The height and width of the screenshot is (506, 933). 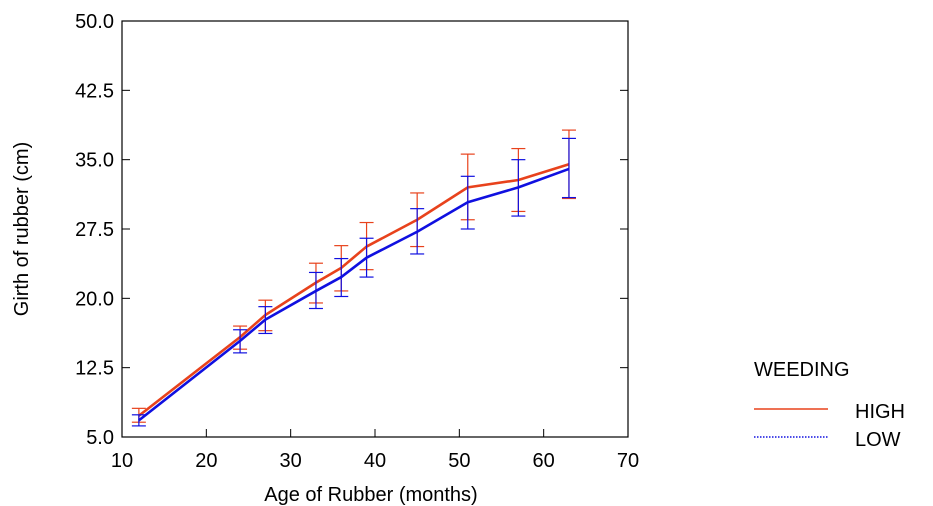 I want to click on y-axis-title: Girth of rubber (cm), so click(x=22, y=229).